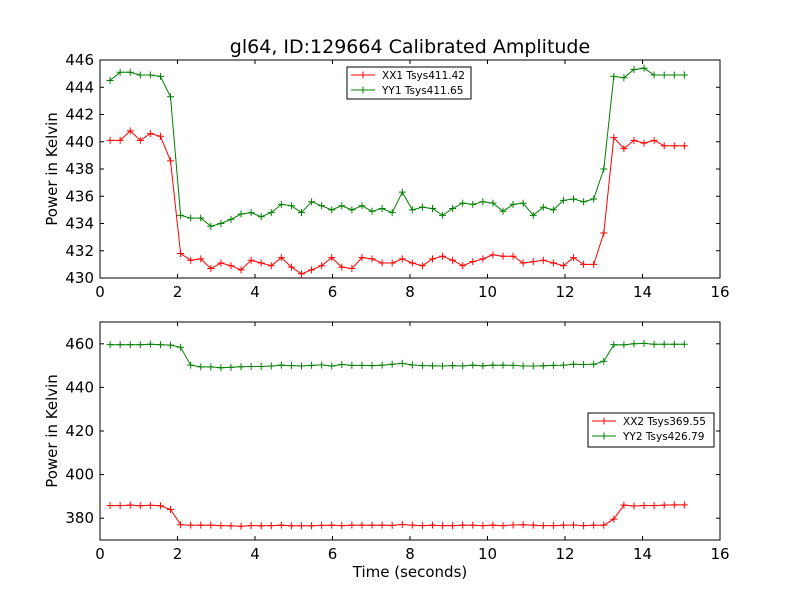  Describe the element at coordinates (423, 76) in the screenshot. I see `legend-label: XX1 Tsys411.42` at that location.